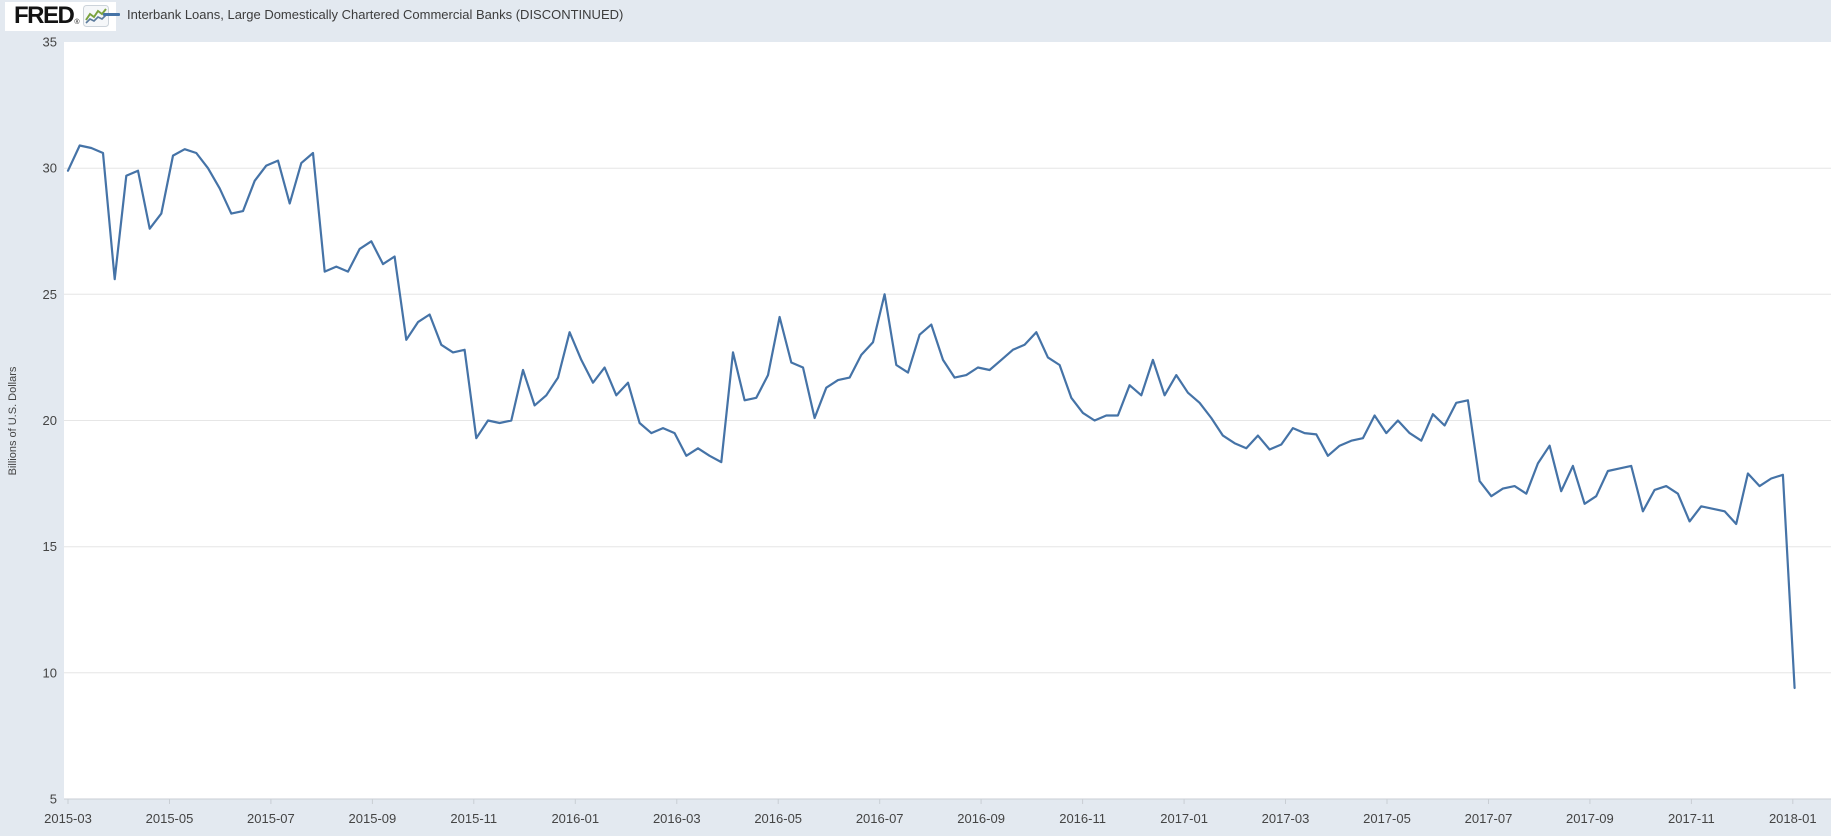 The height and width of the screenshot is (836, 1831). I want to click on x-tick-label: 2016-03, so click(677, 818).